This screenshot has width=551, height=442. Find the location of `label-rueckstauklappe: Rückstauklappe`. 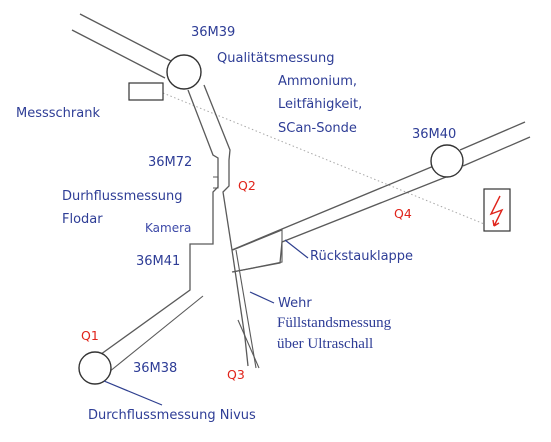

label-rueckstauklappe: Rückstauklappe is located at coordinates (362, 256).